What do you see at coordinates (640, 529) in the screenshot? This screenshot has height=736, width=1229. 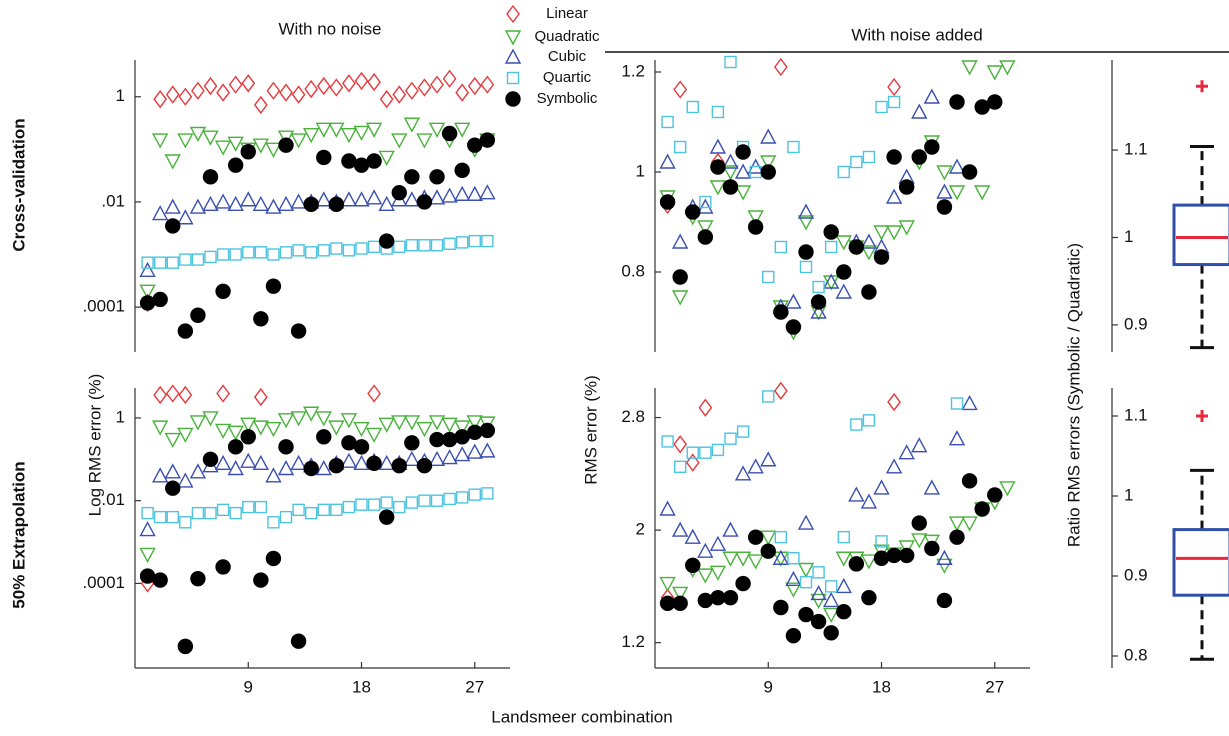 I see `y-tick-label: 2` at bounding box center [640, 529].